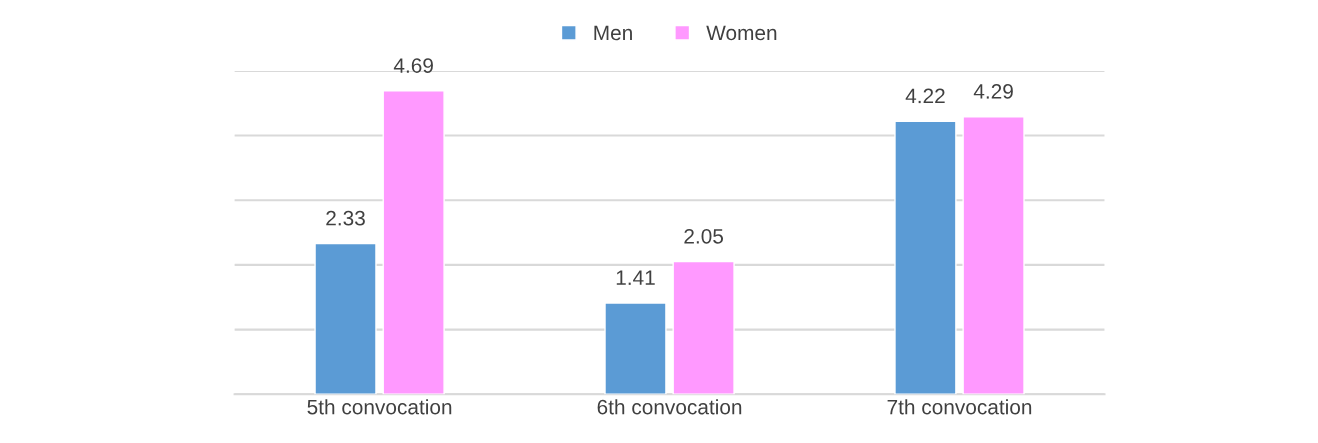  I want to click on data-label: 2.05, so click(704, 236).